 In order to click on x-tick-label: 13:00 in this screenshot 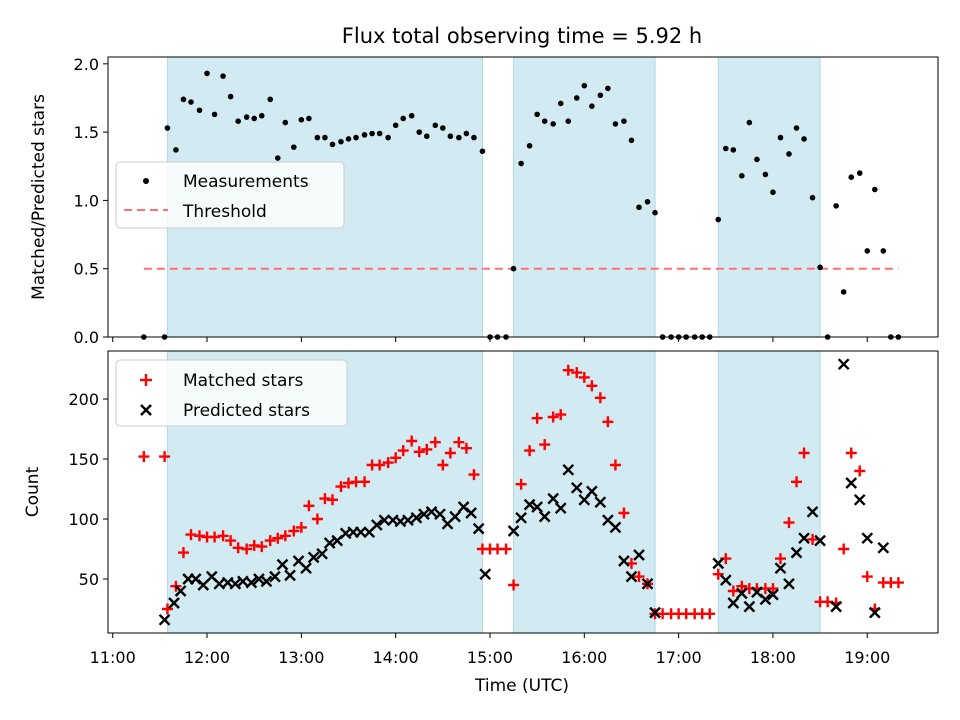, I will do `click(301, 657)`.